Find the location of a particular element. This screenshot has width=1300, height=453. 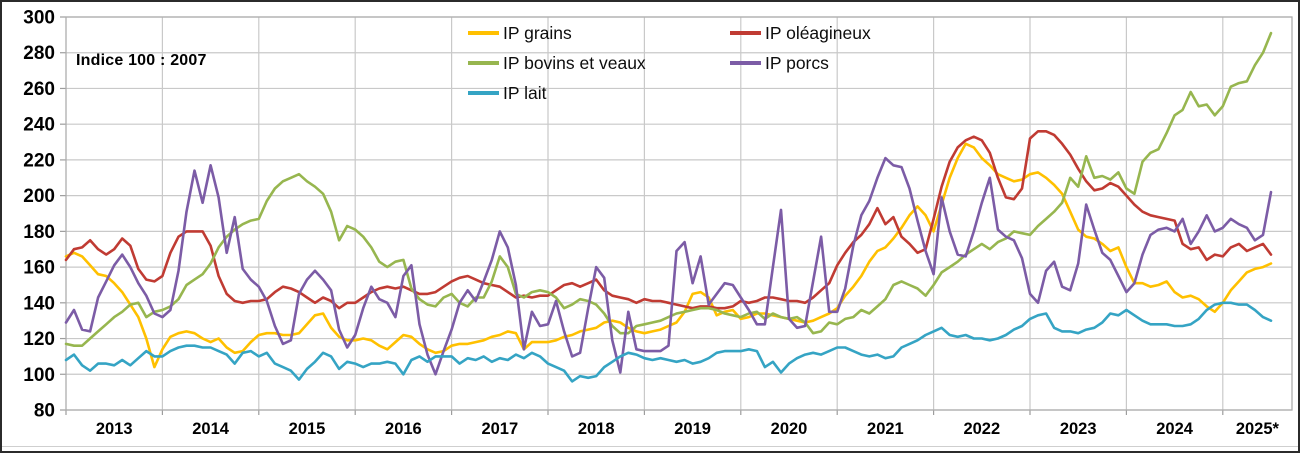

legend-label-lait: IP lait is located at coordinates (525, 93).